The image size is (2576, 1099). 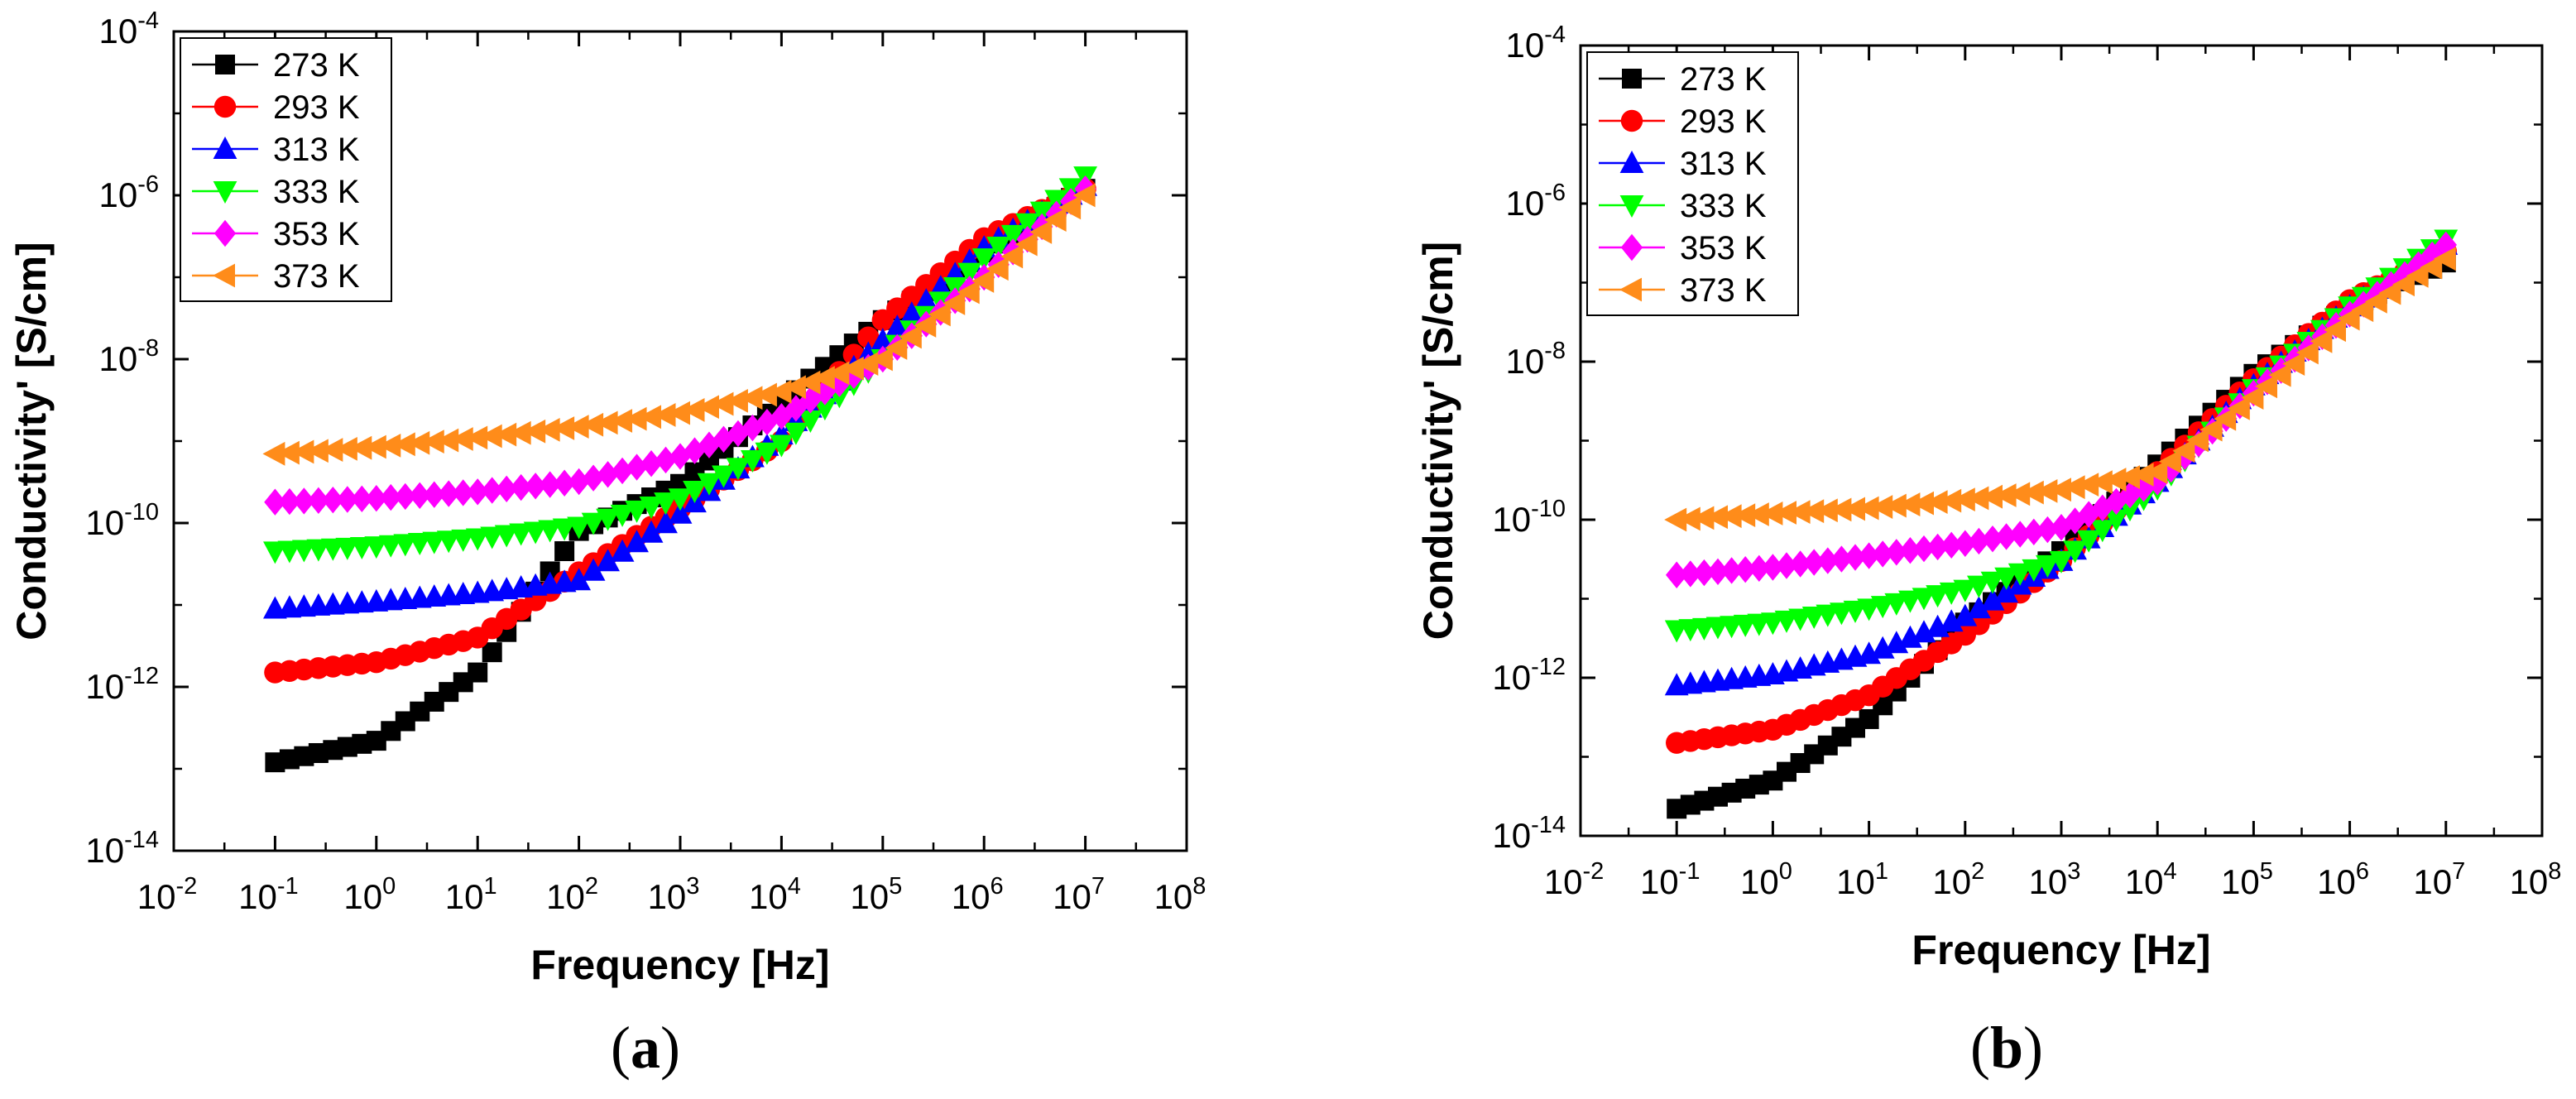 What do you see at coordinates (1724, 248) in the screenshot?
I see `legend-label: 353 K` at bounding box center [1724, 248].